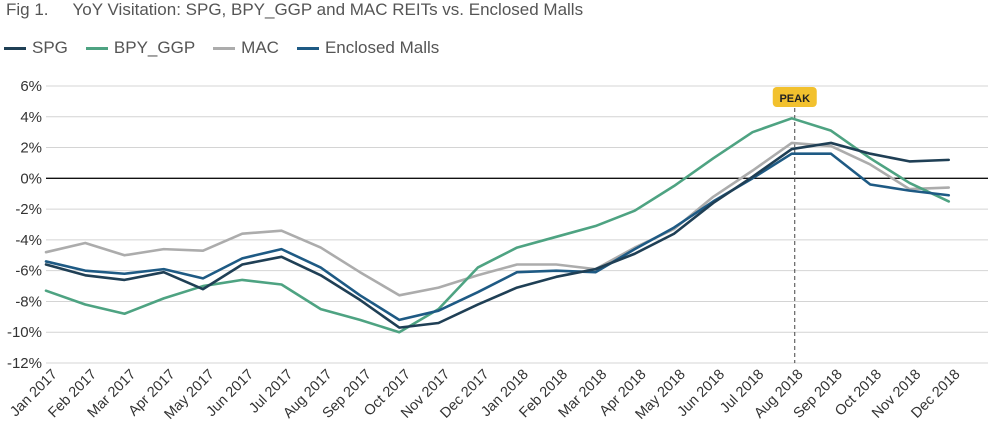  I want to click on legend-item-spg: SPG, so click(36, 48).